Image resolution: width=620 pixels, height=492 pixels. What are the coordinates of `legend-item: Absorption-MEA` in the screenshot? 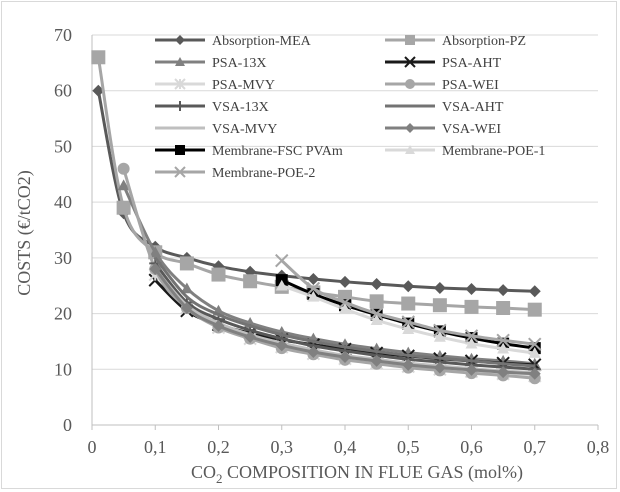 It's located at (233, 41).